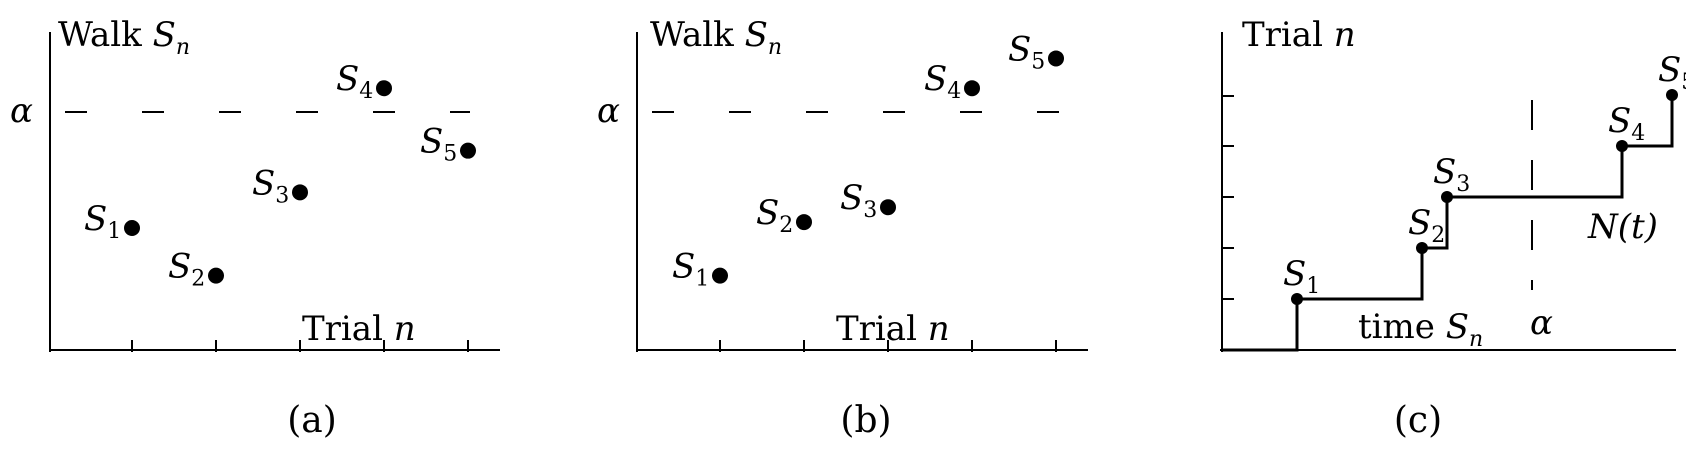 The height and width of the screenshot is (457, 1686). What do you see at coordinates (865, 420) in the screenshot?
I see `caption: (b)` at bounding box center [865, 420].